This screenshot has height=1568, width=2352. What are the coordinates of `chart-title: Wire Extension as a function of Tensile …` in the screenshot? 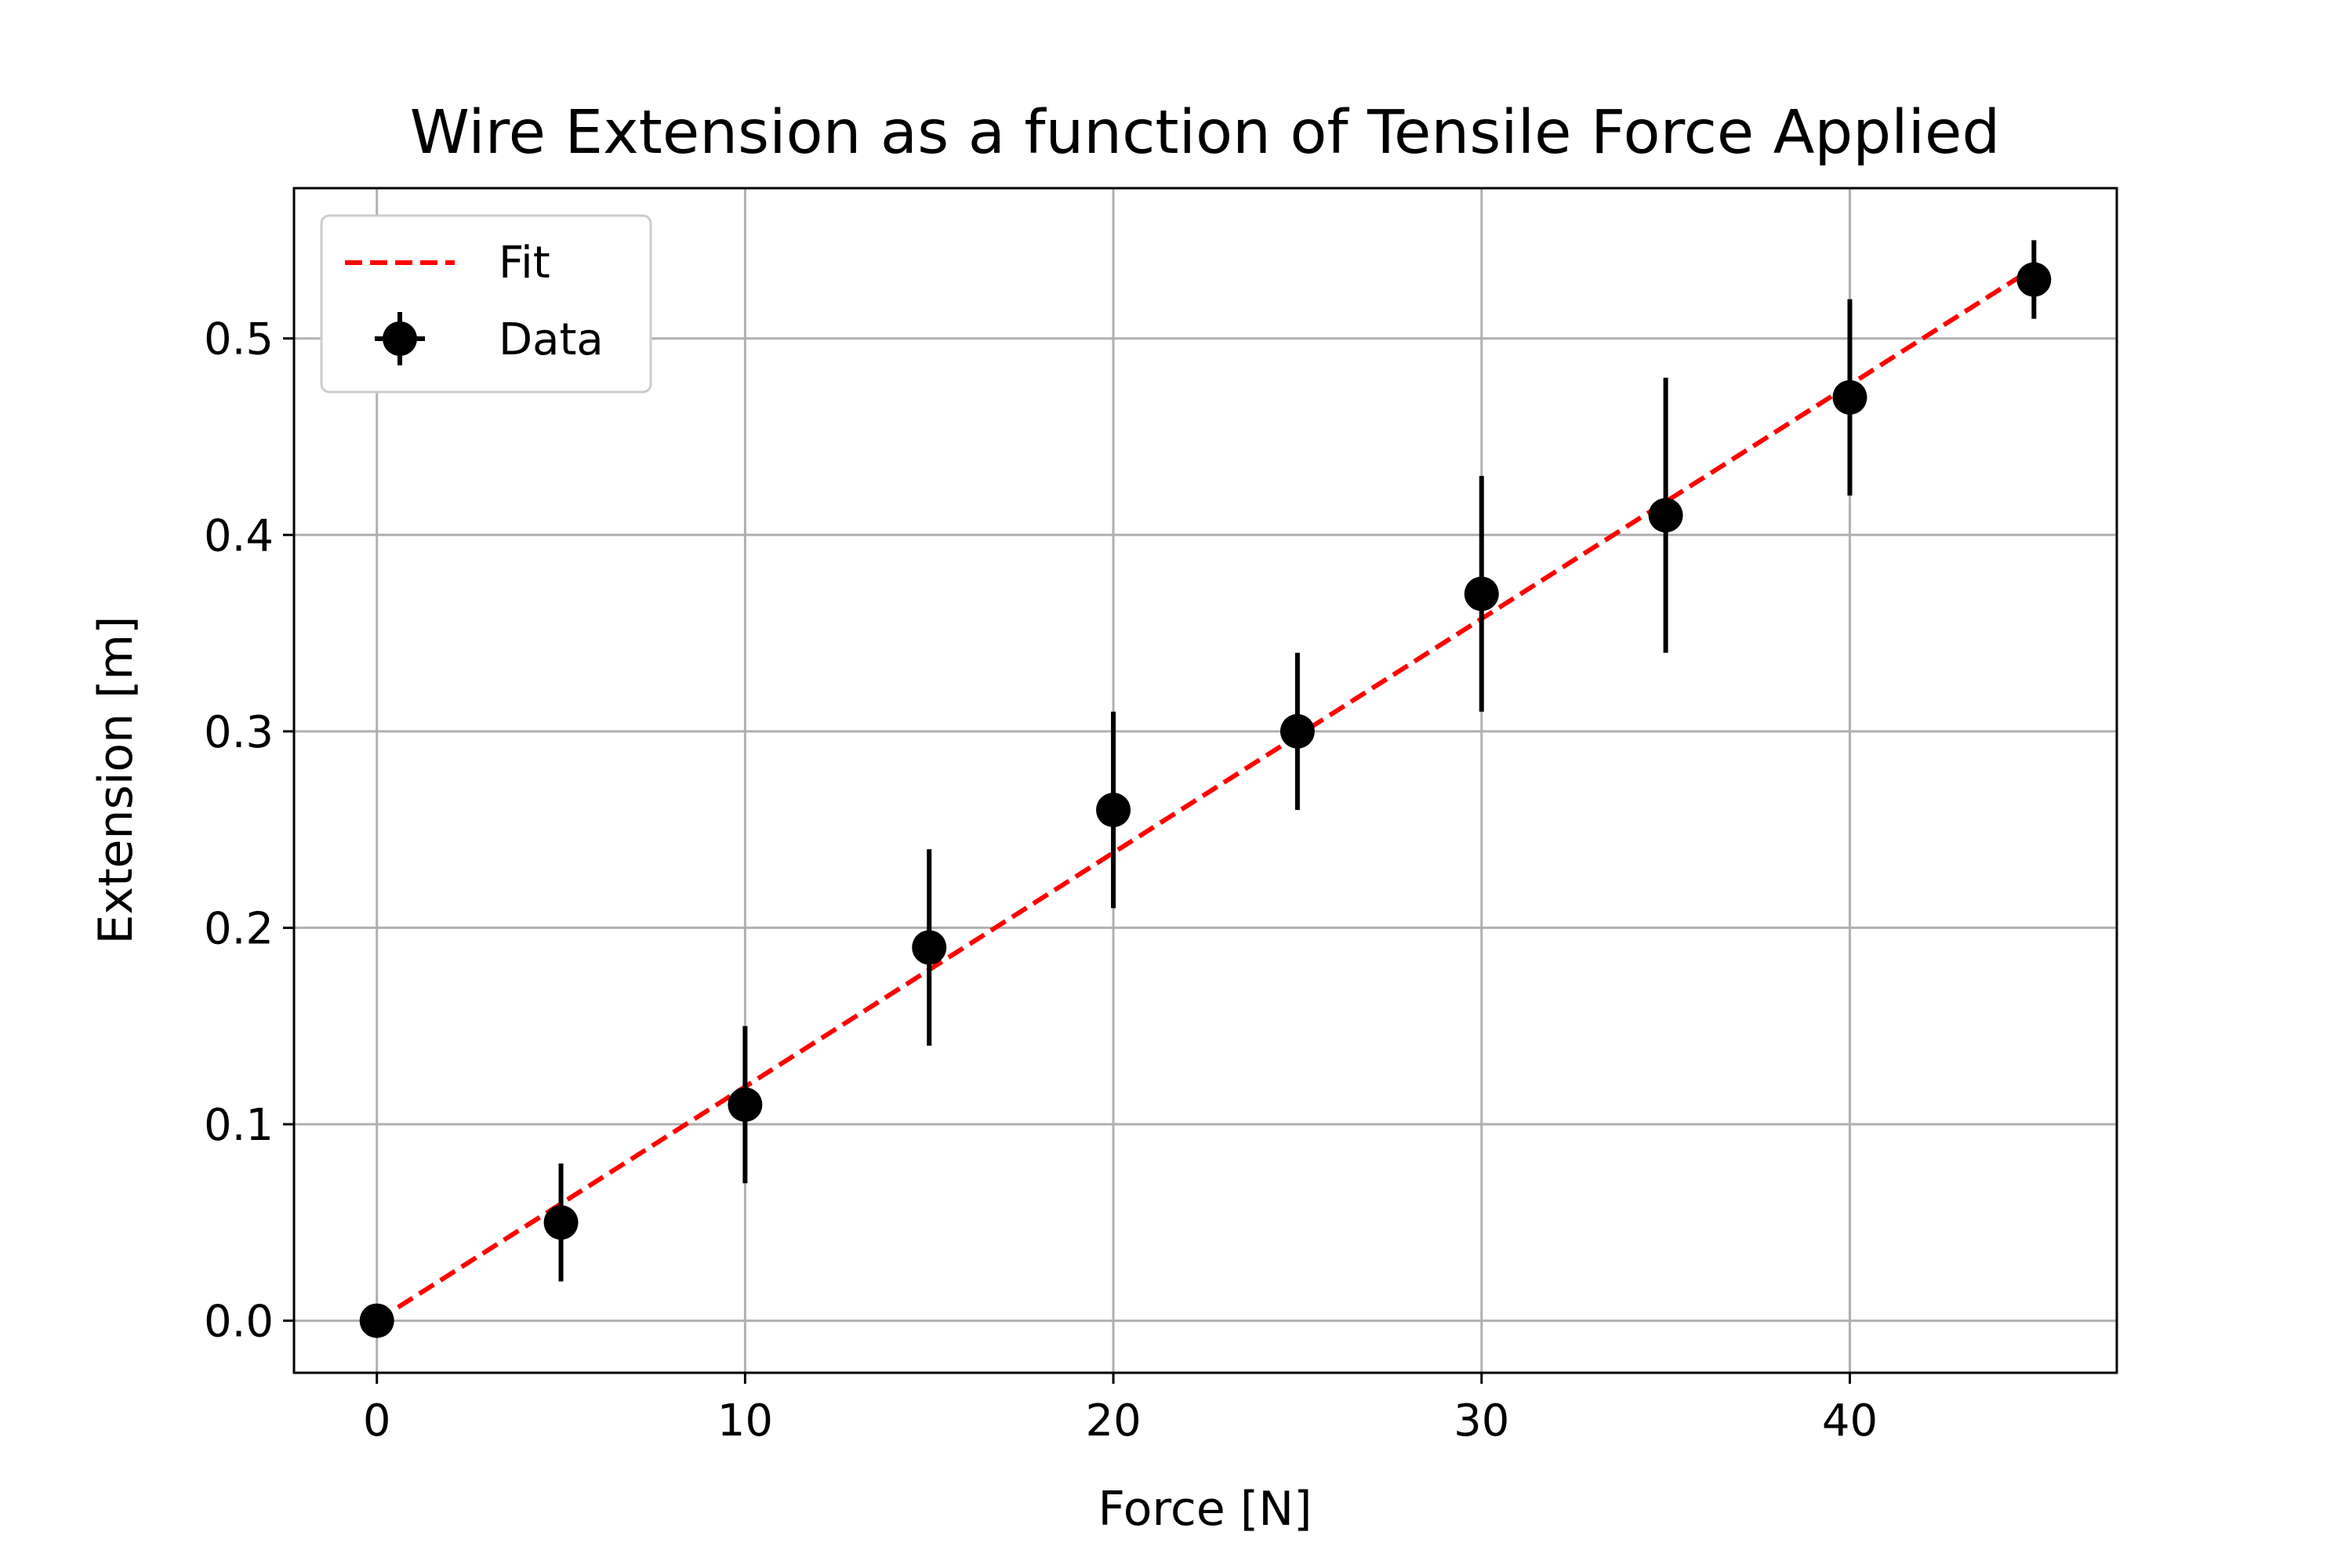 It's located at (1205, 133).